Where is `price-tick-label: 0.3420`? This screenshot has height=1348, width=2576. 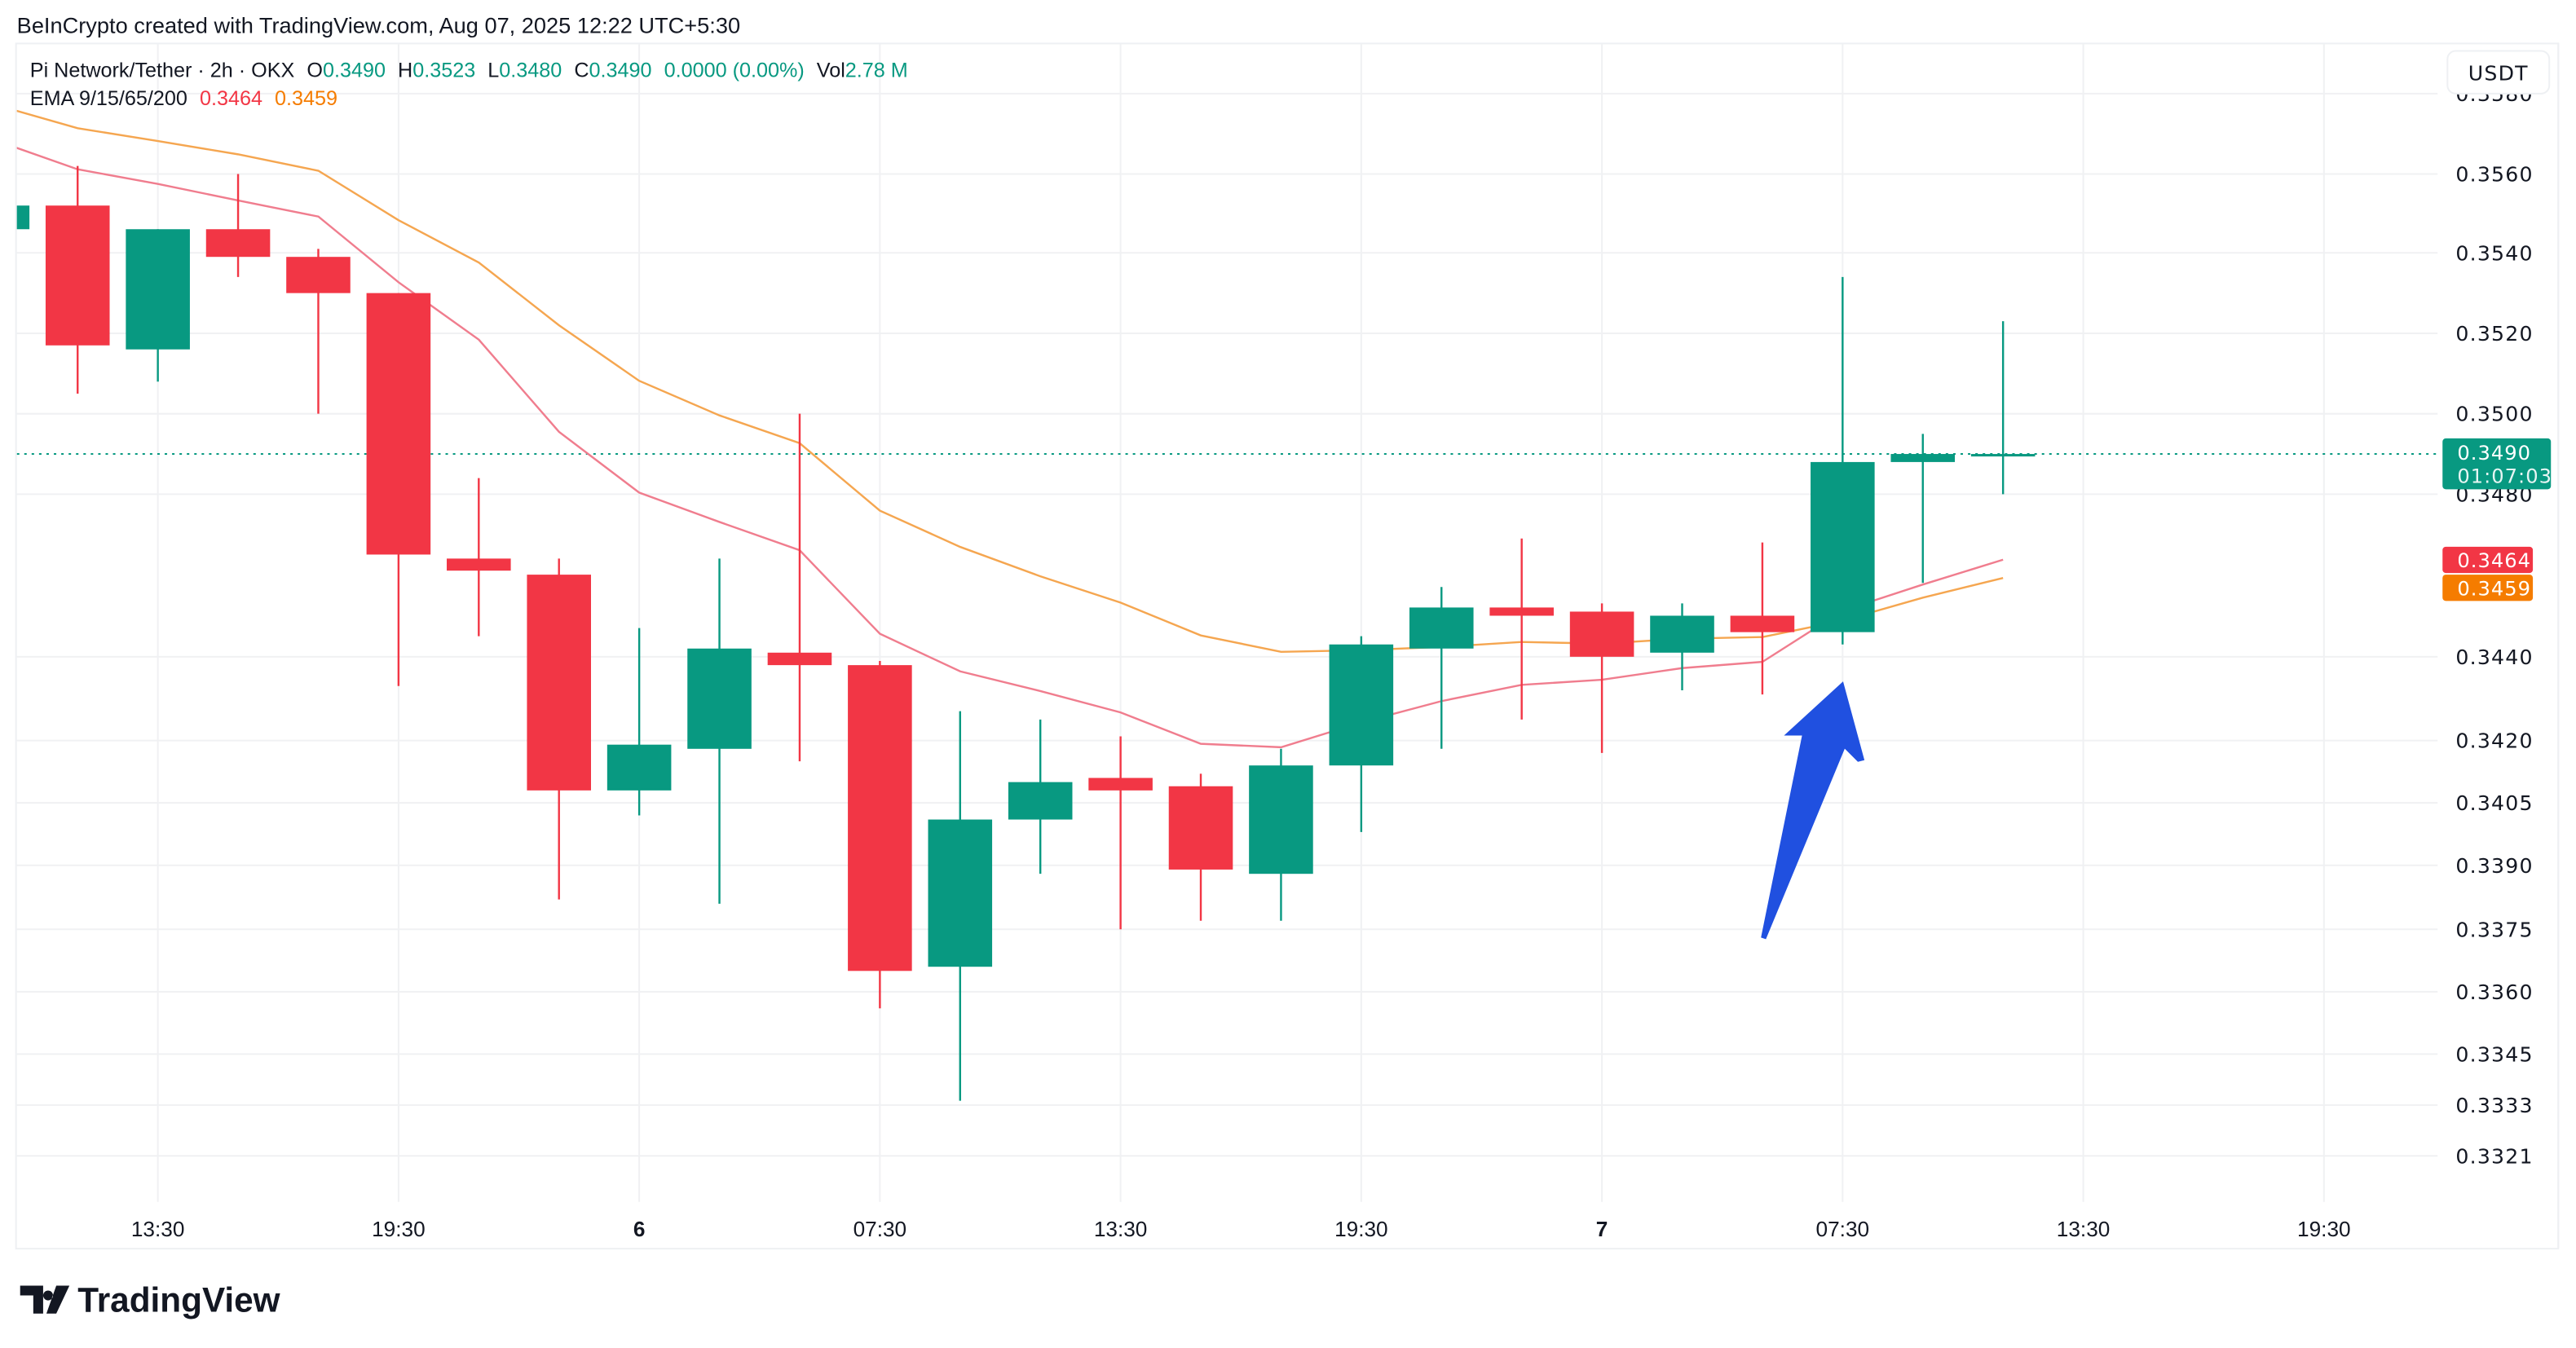
price-tick-label: 0.3420 is located at coordinates (2494, 741).